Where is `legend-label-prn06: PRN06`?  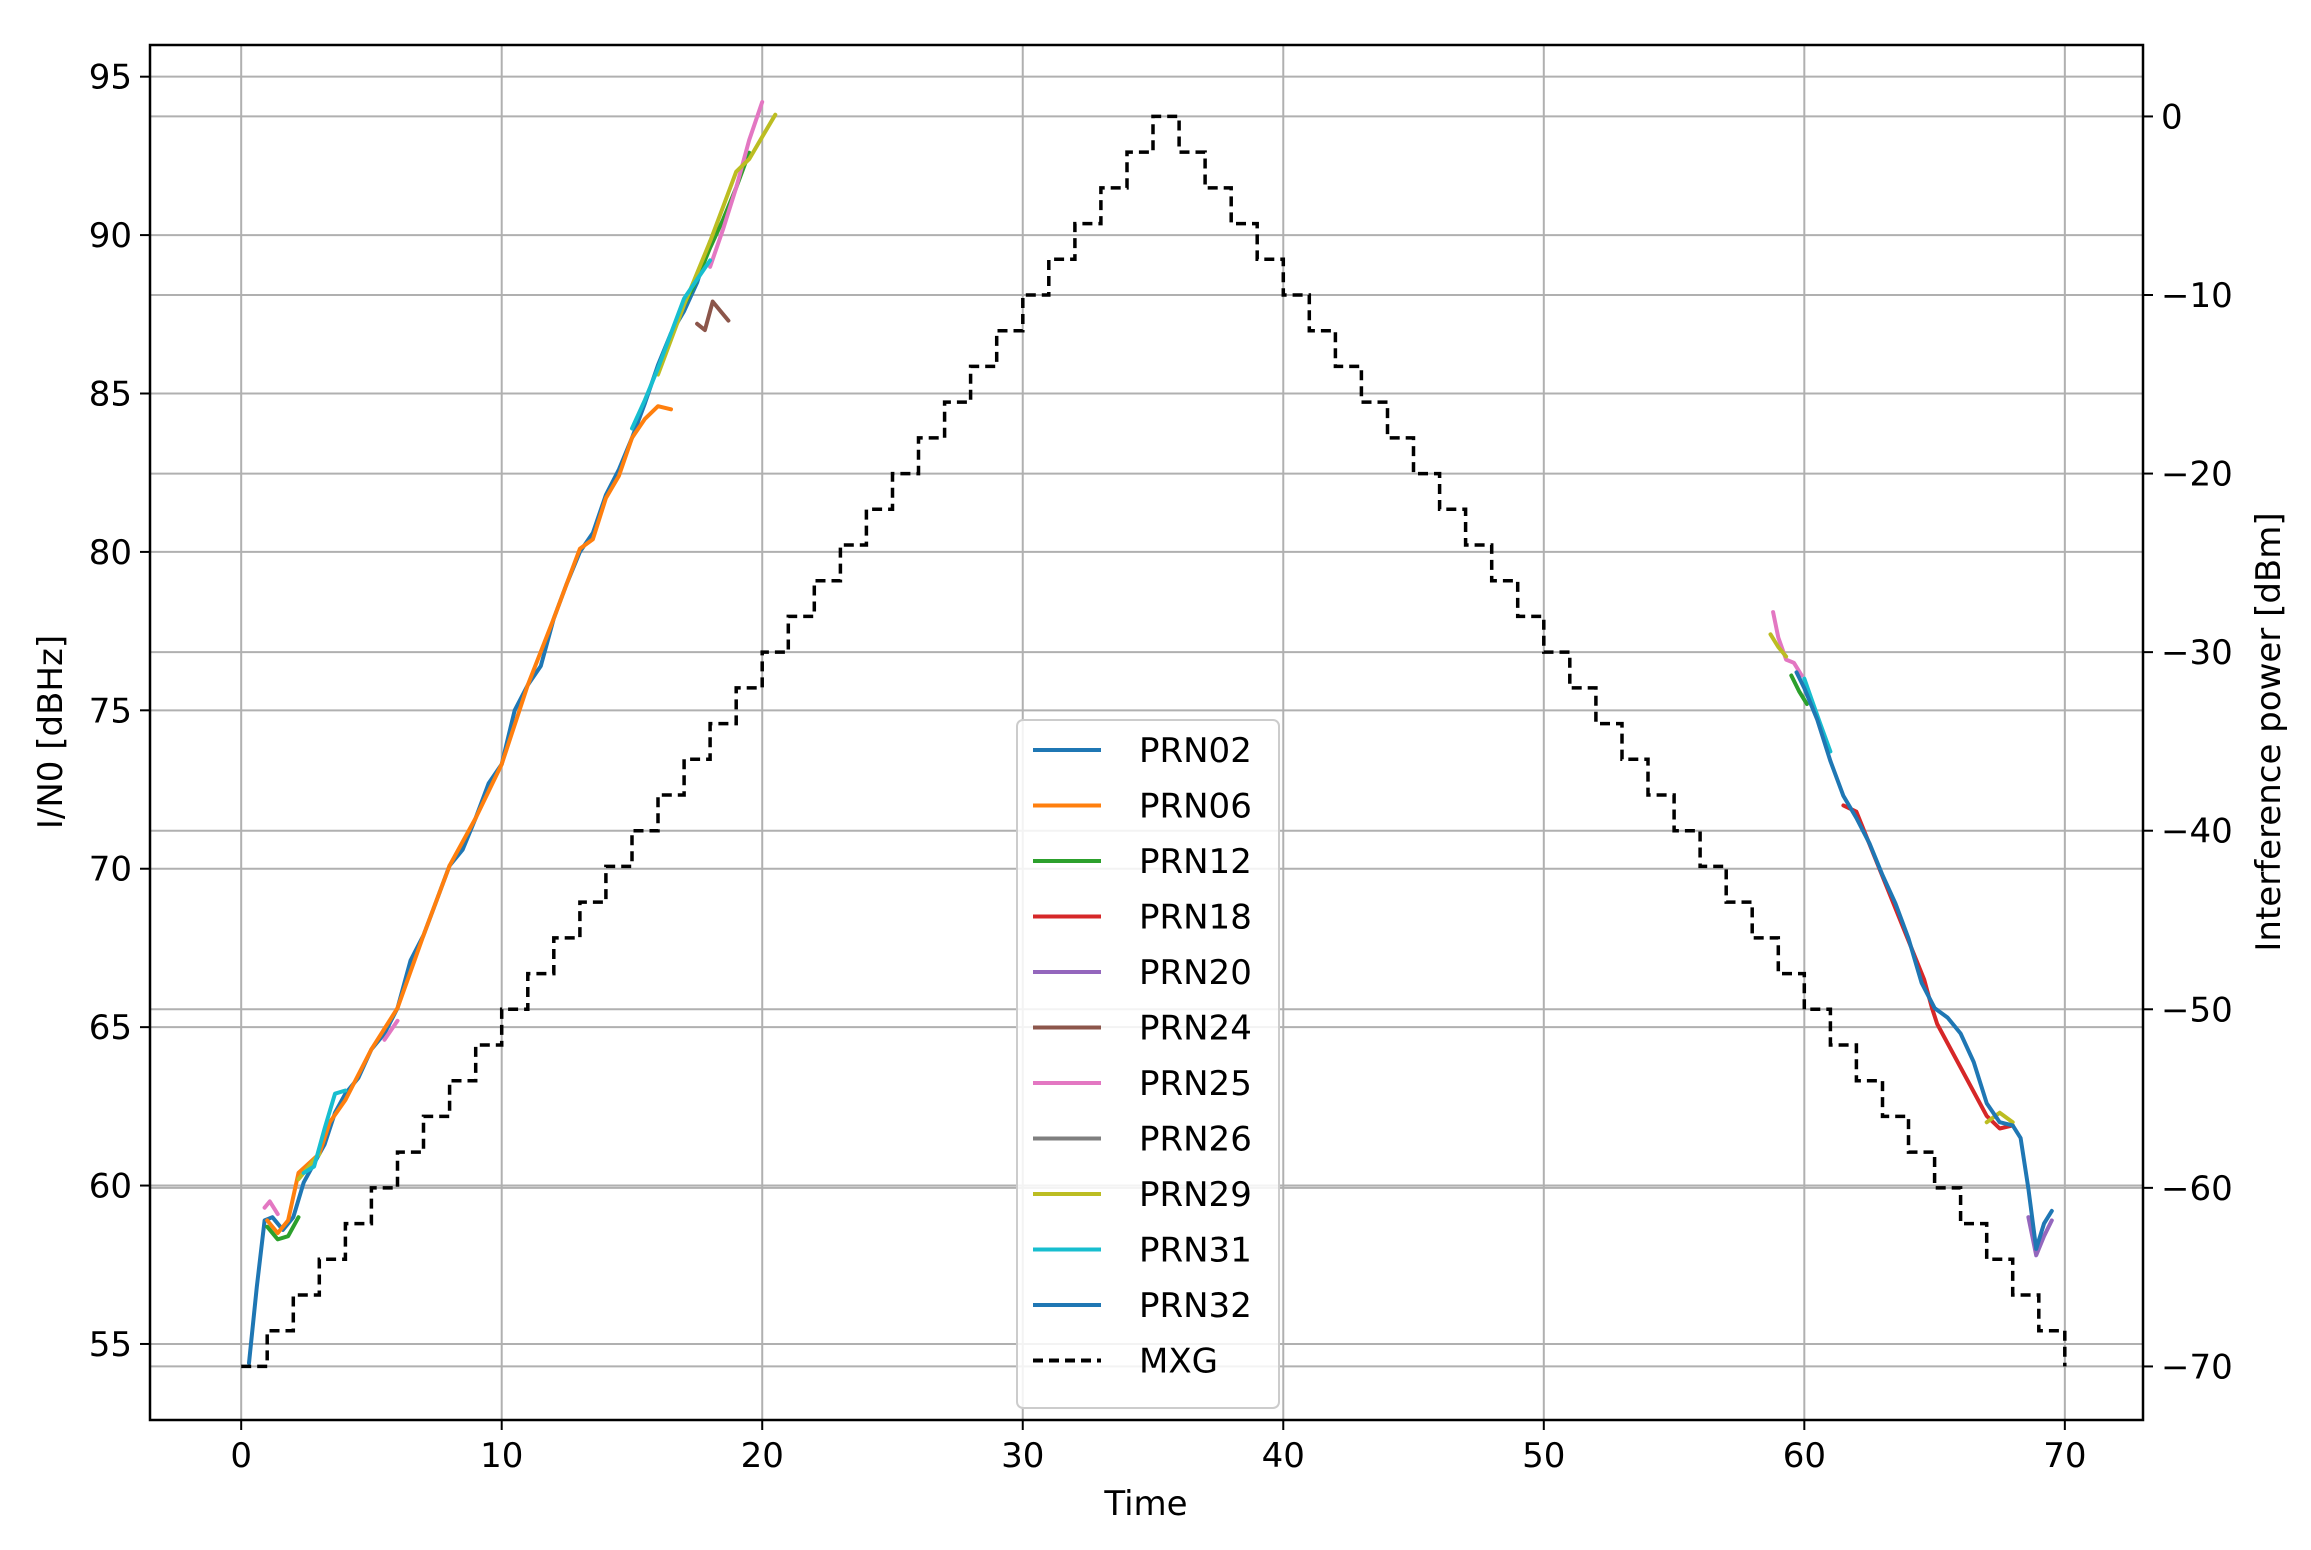 legend-label-prn06: PRN06 is located at coordinates (1195, 807).